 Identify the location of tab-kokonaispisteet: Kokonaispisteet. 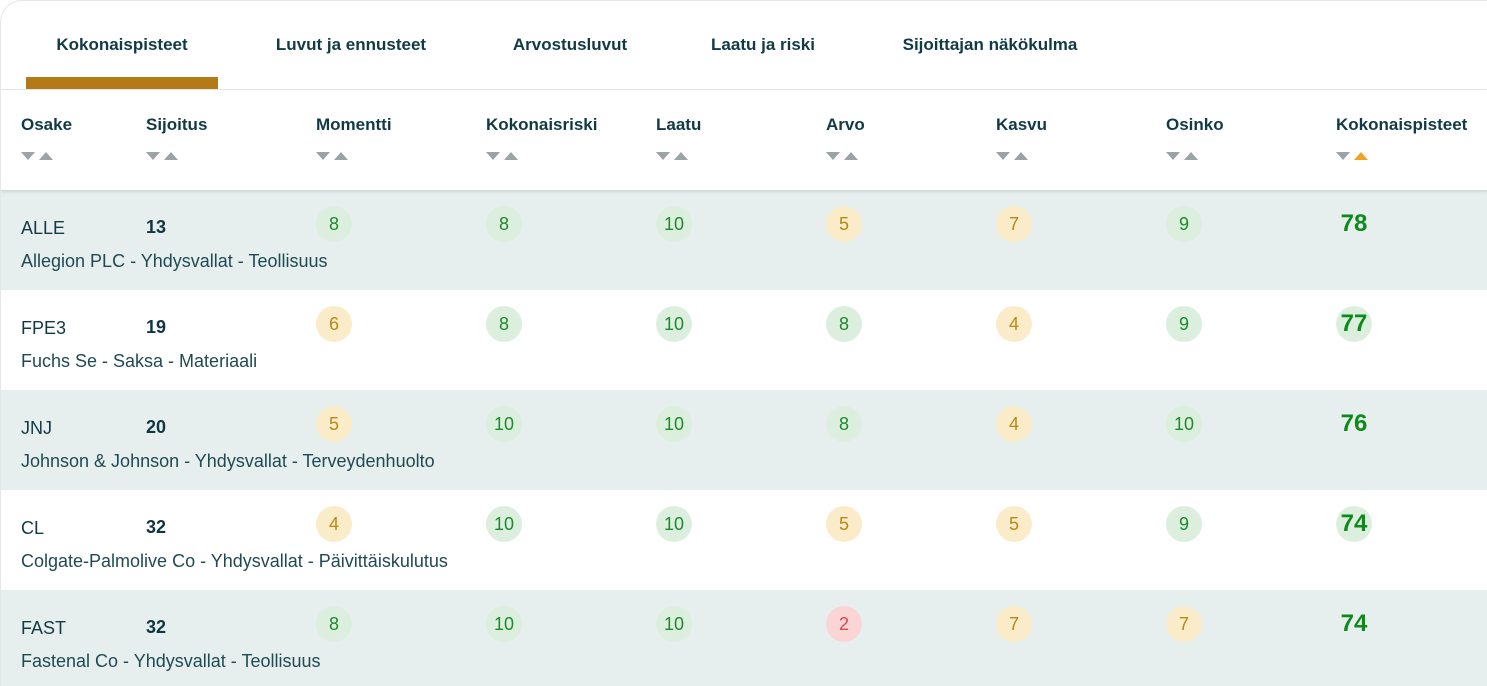
(122, 45).